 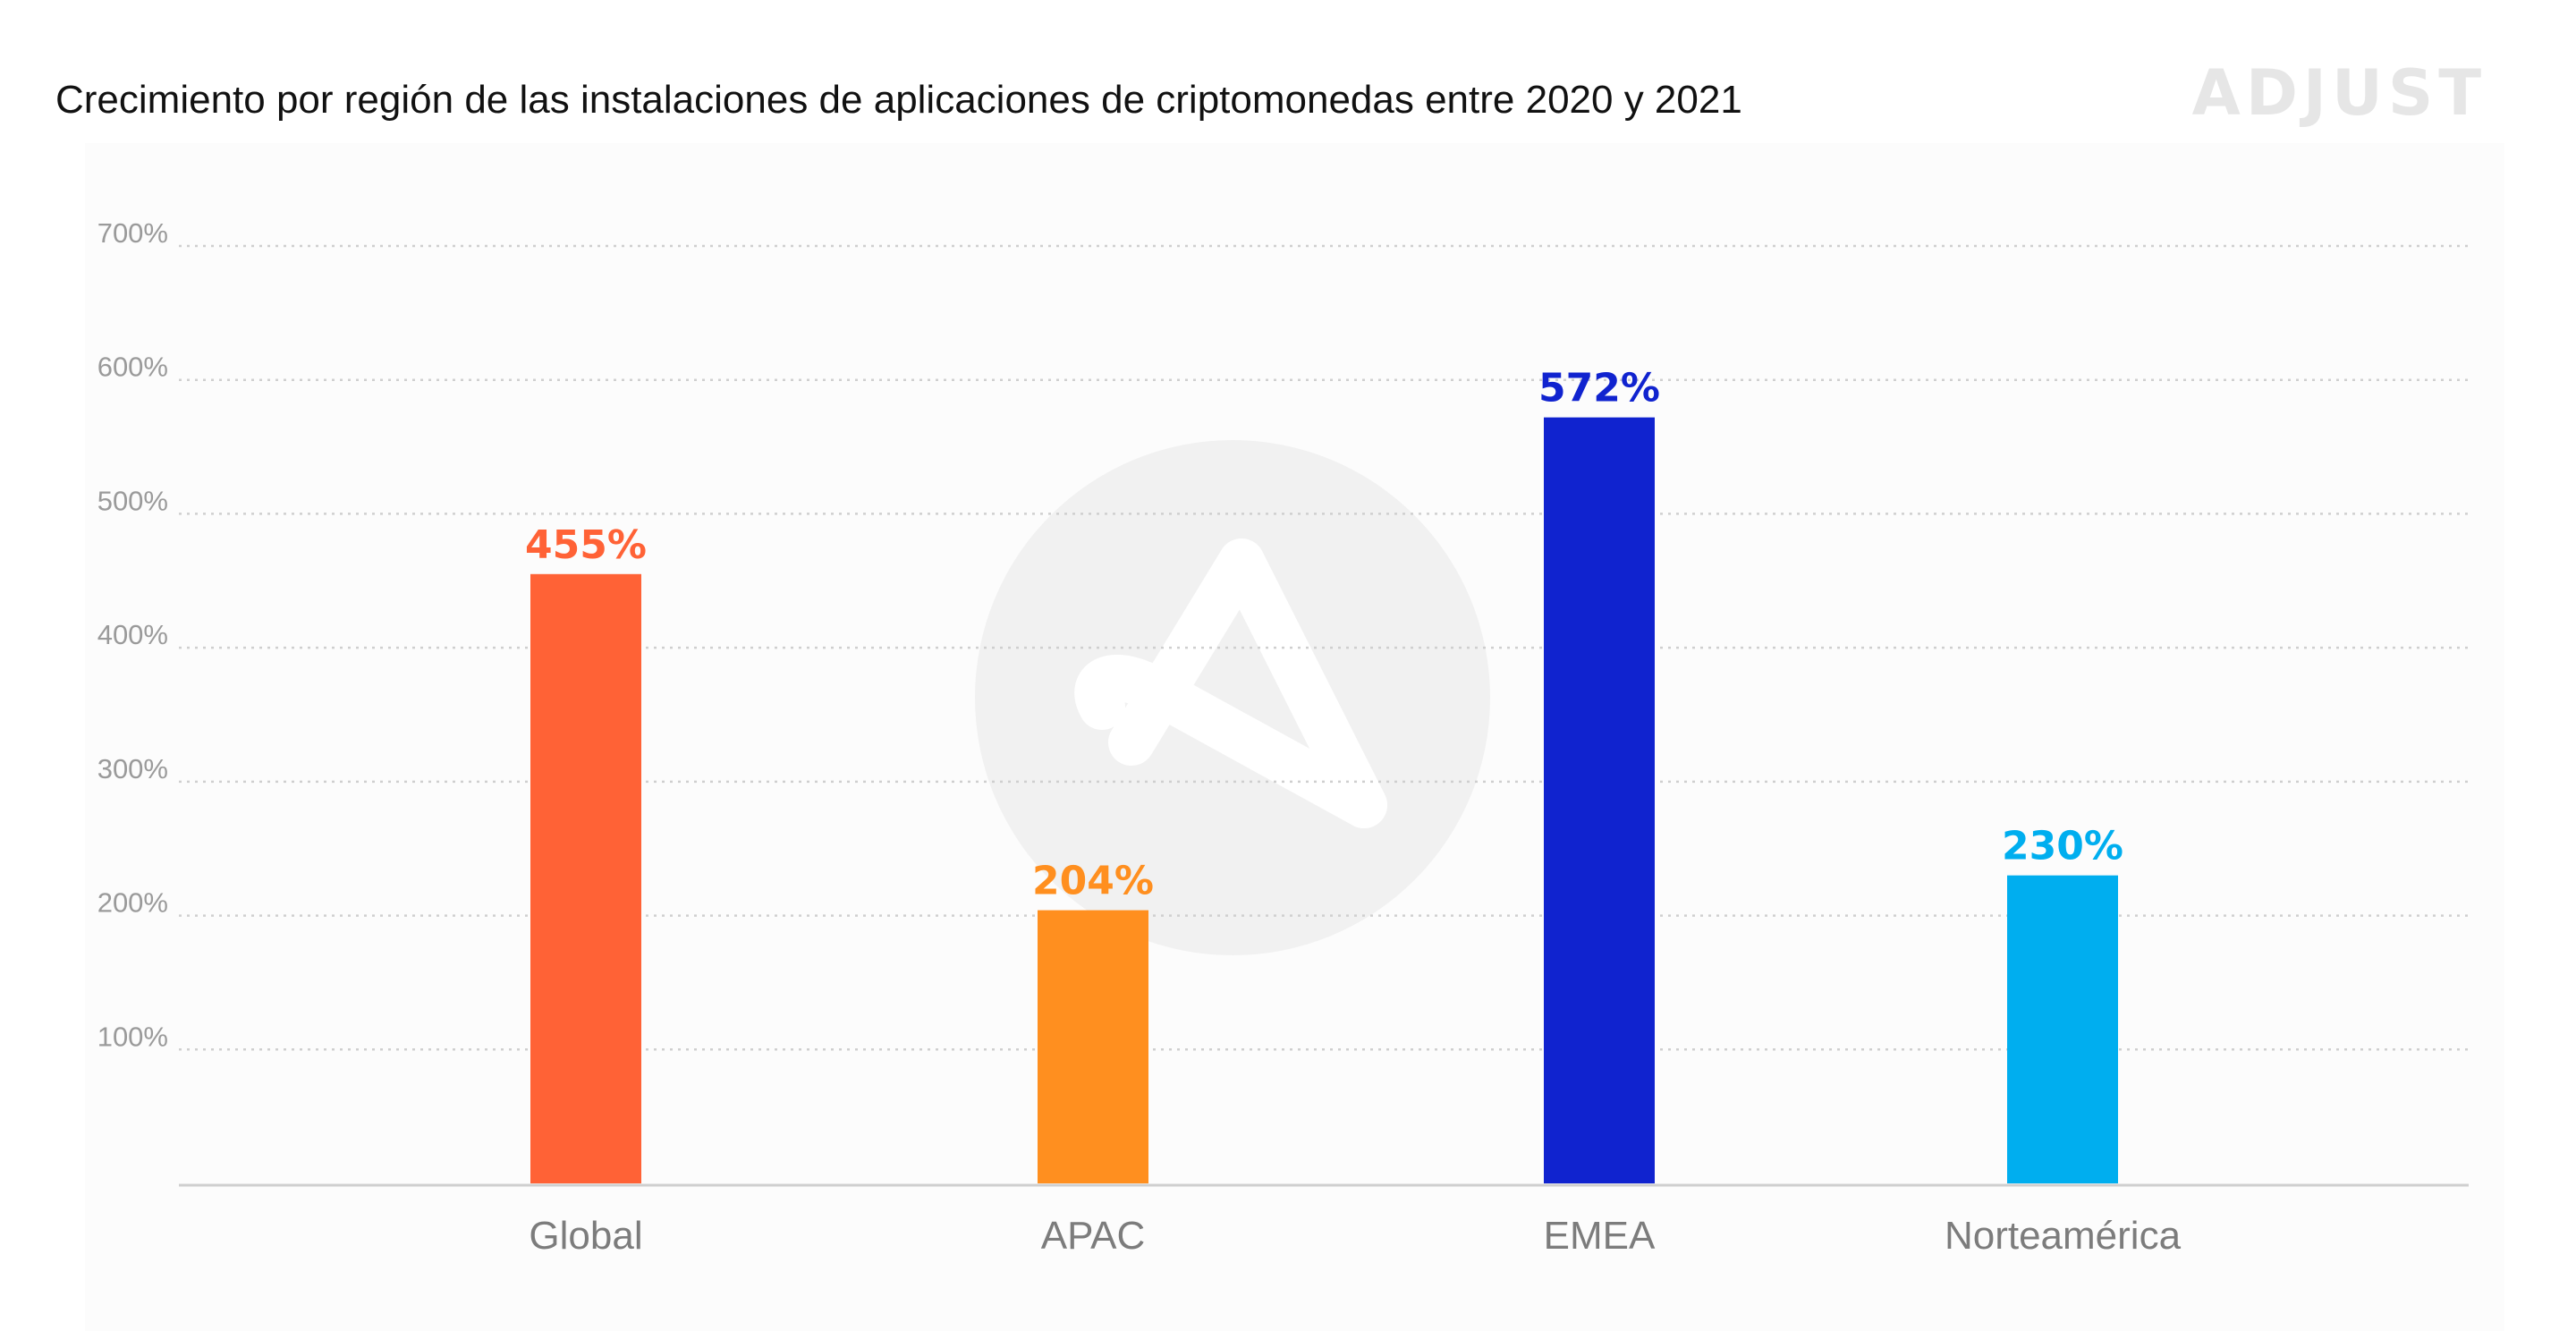 I want to click on x-tick-label: APAC, so click(x=1093, y=1236).